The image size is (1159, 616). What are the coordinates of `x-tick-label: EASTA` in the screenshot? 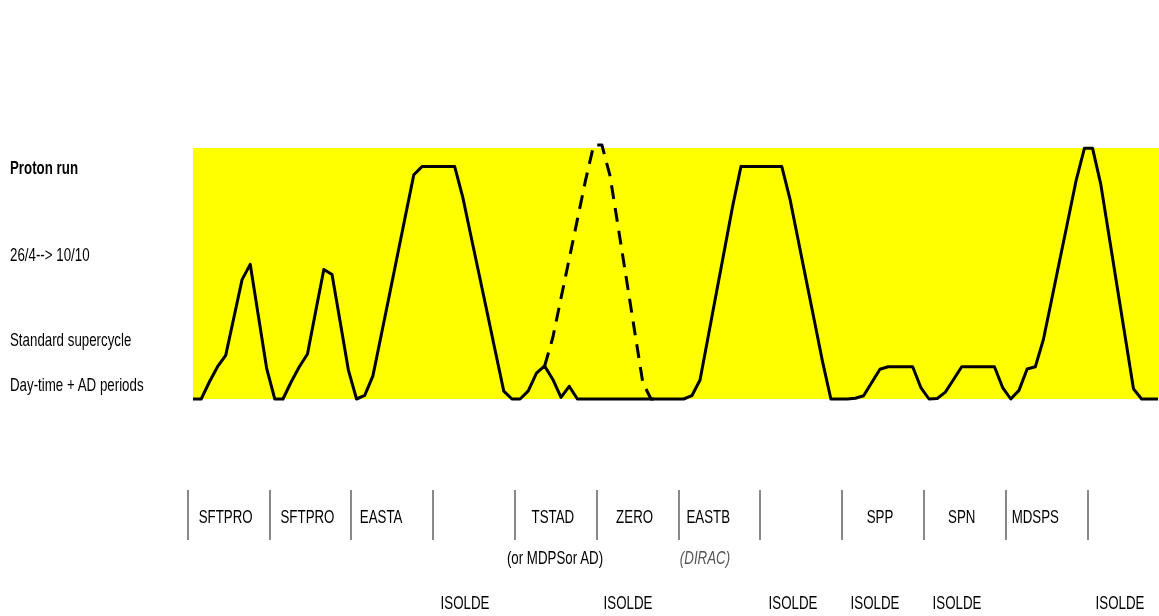 It's located at (381, 517).